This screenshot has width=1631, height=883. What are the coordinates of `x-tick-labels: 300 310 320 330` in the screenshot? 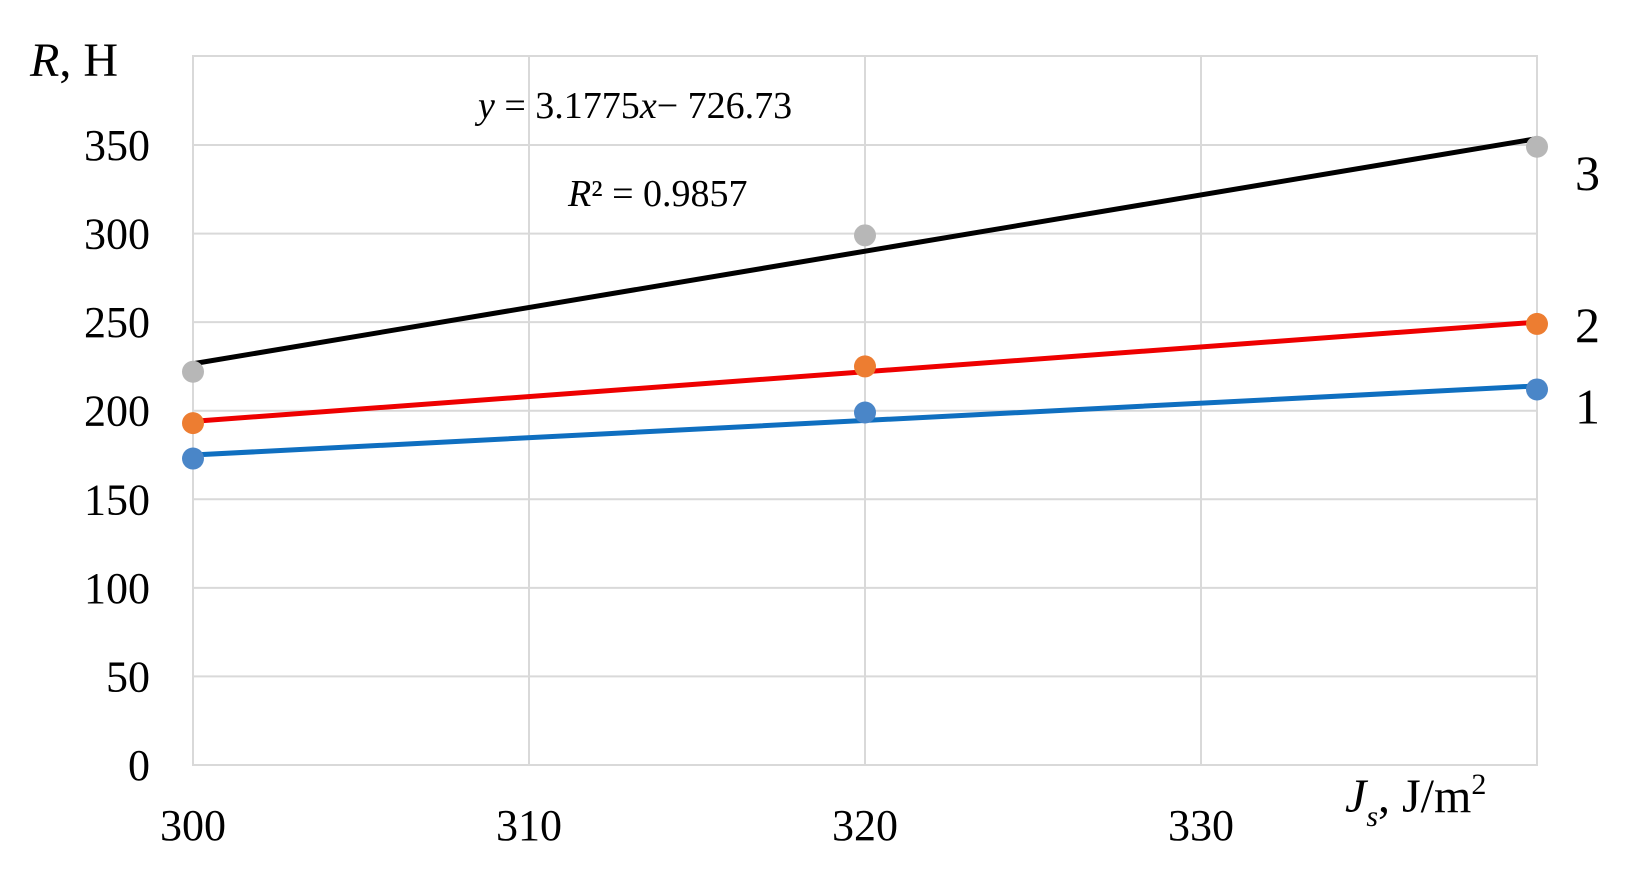 It's located at (697, 825).